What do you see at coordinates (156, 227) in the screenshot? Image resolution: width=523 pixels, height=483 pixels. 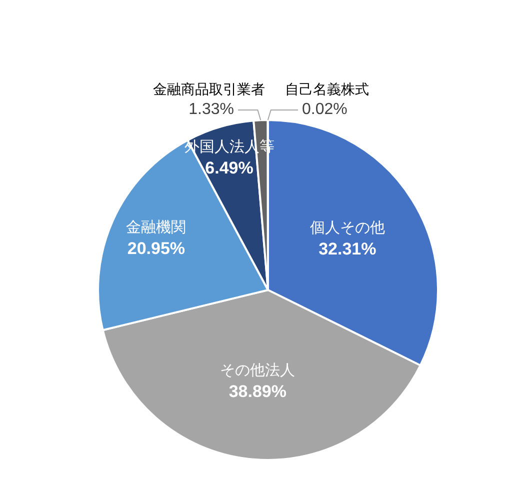 I see `slice-label: 金融機関` at bounding box center [156, 227].